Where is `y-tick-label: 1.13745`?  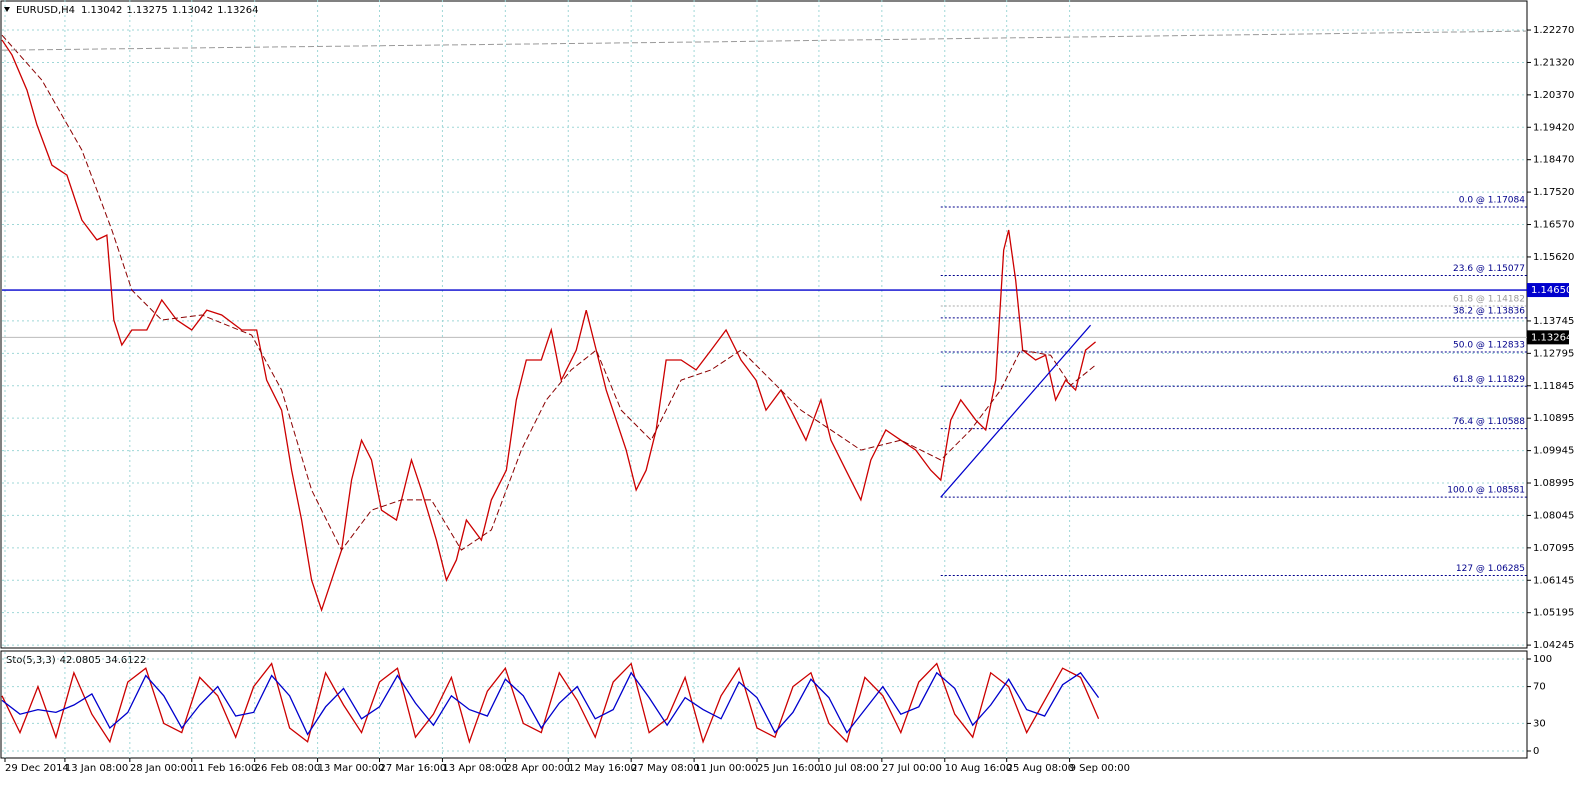
y-tick-label: 1.13745 is located at coordinates (1553, 321).